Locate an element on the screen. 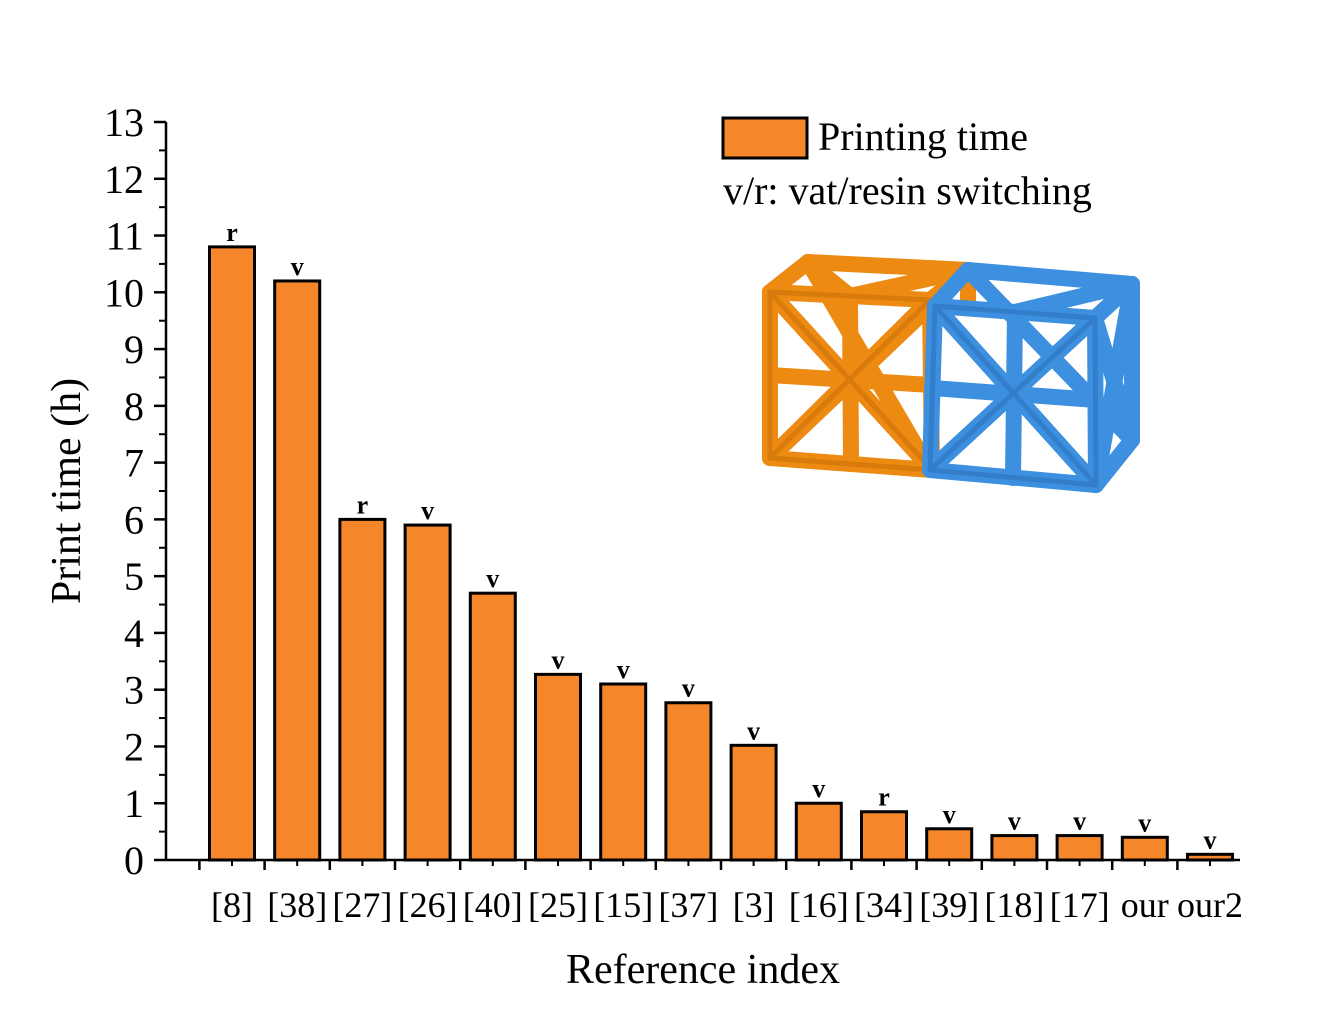  y-tick-label: 3 is located at coordinates (134, 690).